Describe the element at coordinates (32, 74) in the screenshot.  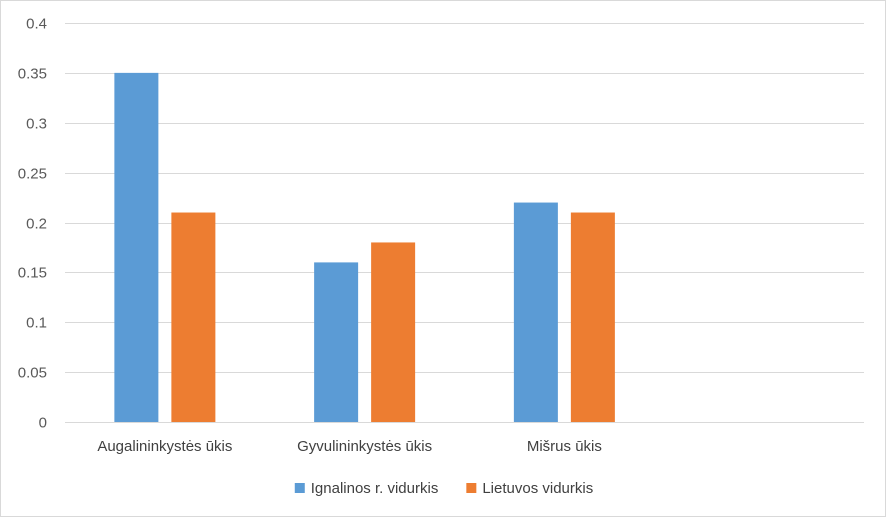
I see `y-tick-label: 0.35` at that location.